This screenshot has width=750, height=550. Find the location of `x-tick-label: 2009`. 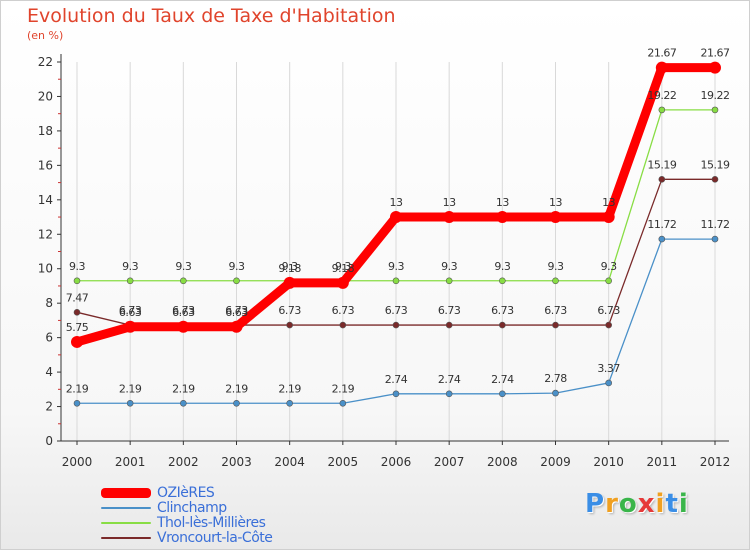

x-tick-label: 2009 is located at coordinates (555, 462).